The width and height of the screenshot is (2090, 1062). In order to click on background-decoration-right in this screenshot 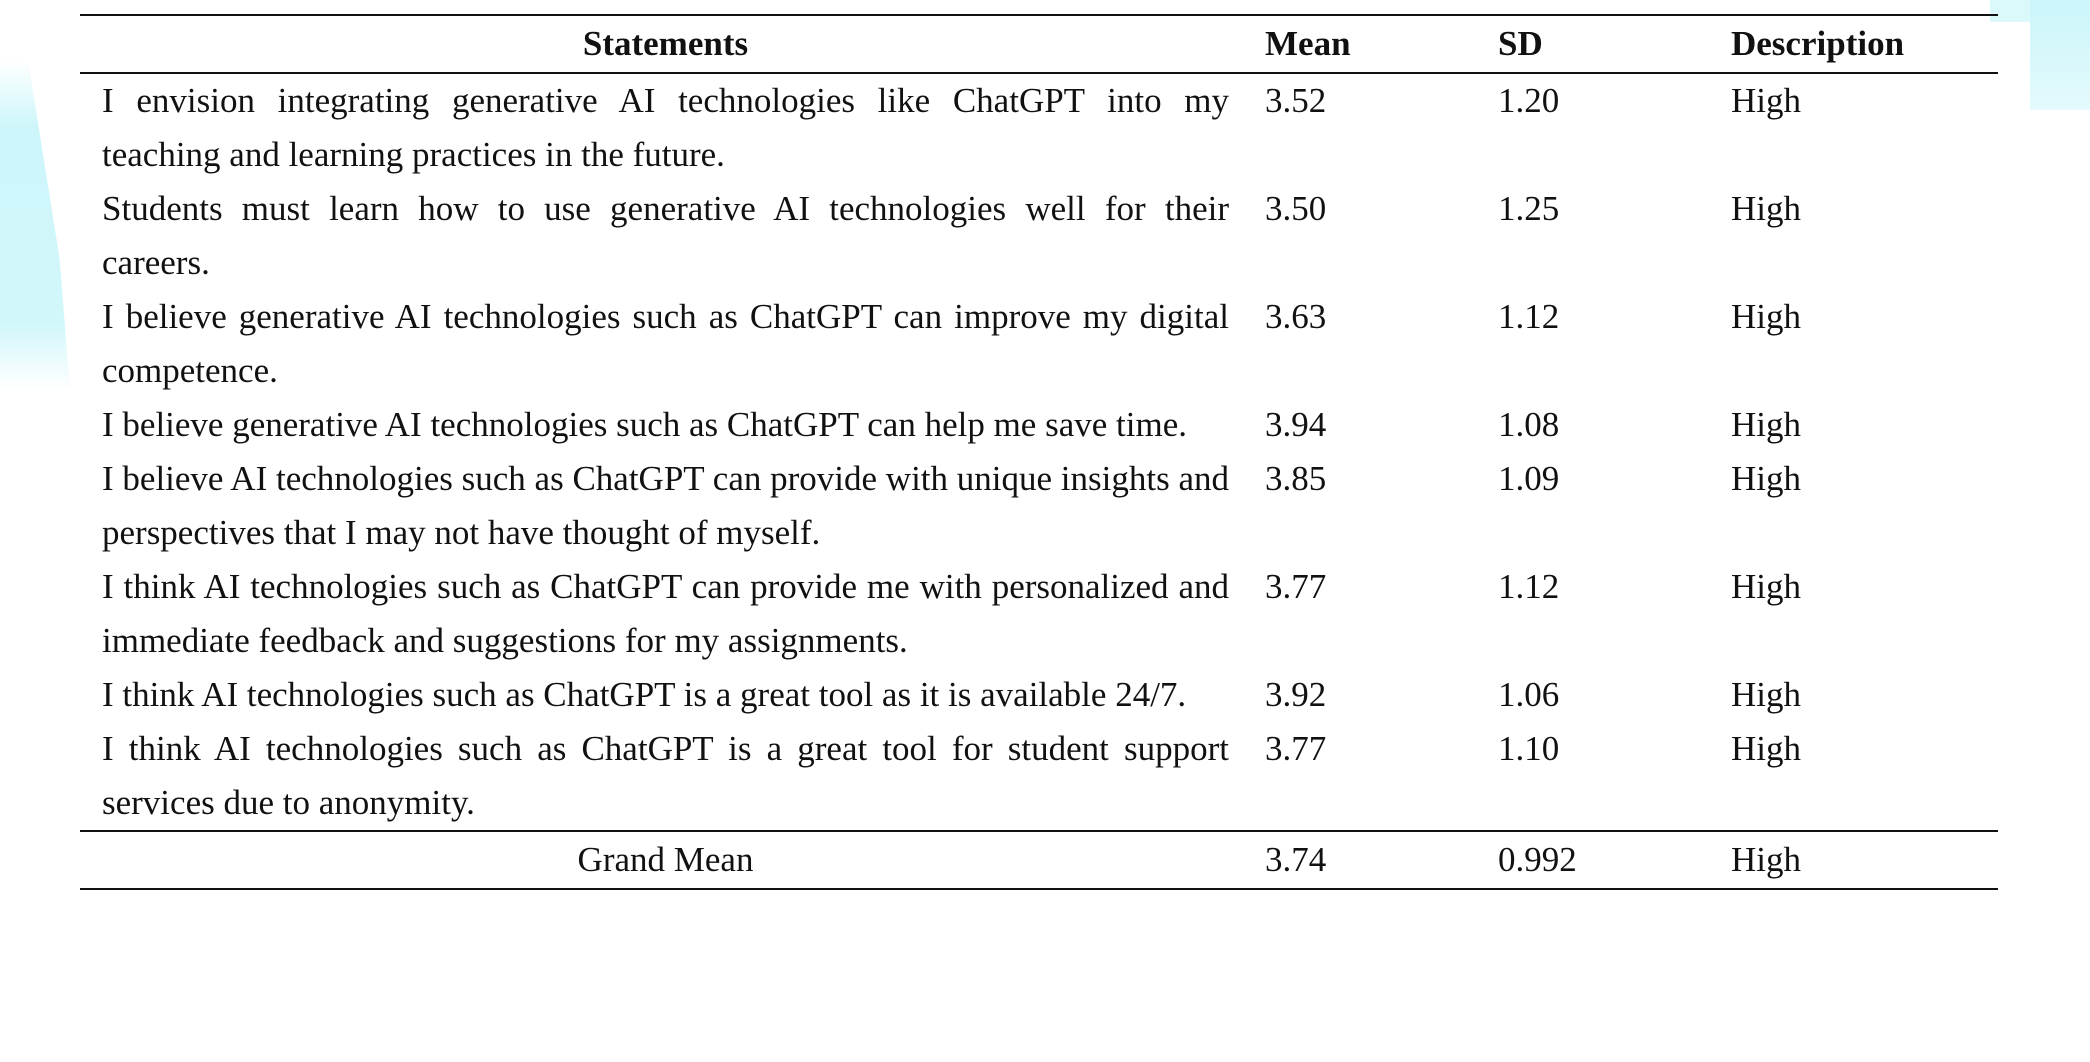, I will do `click(2060, 55)`.